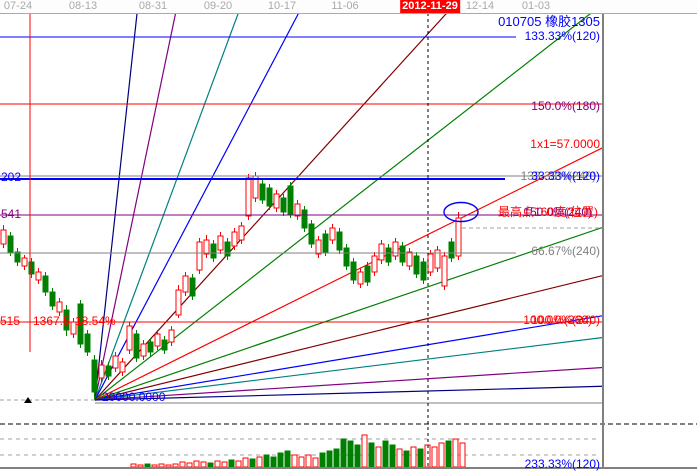 The height and width of the screenshot is (471, 697). What do you see at coordinates (461, 212) in the screenshot?
I see `highlight-ellipse` at bounding box center [461, 212].